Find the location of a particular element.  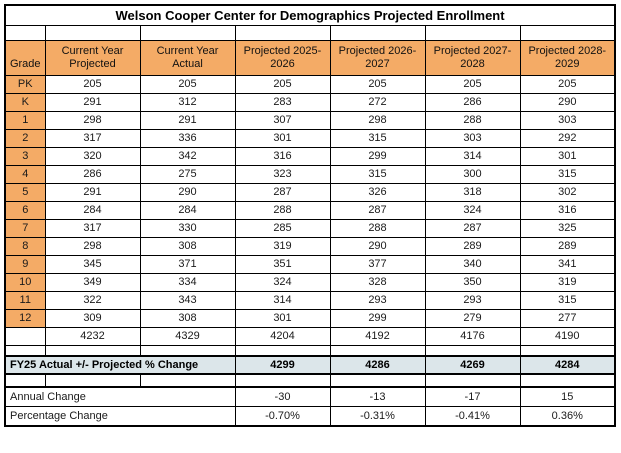

enrollment-value: 326 is located at coordinates (377, 192).